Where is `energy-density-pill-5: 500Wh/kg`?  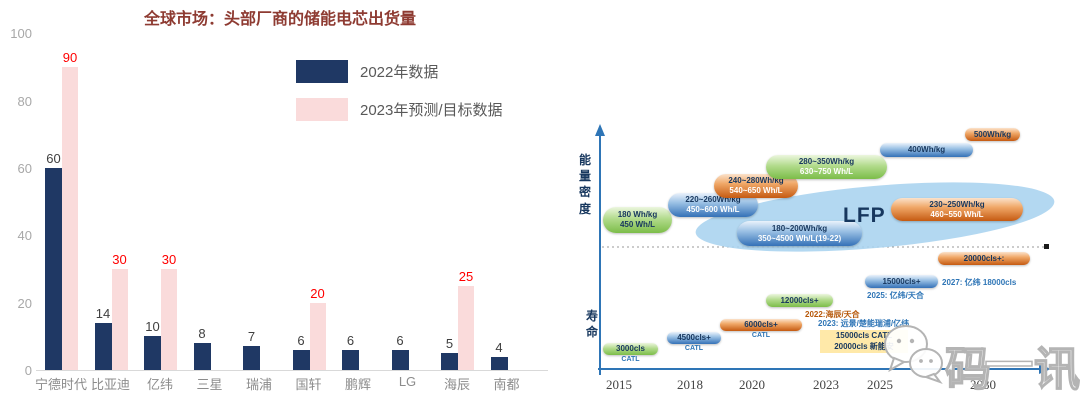
energy-density-pill-5: 500Wh/kg is located at coordinates (992, 134).